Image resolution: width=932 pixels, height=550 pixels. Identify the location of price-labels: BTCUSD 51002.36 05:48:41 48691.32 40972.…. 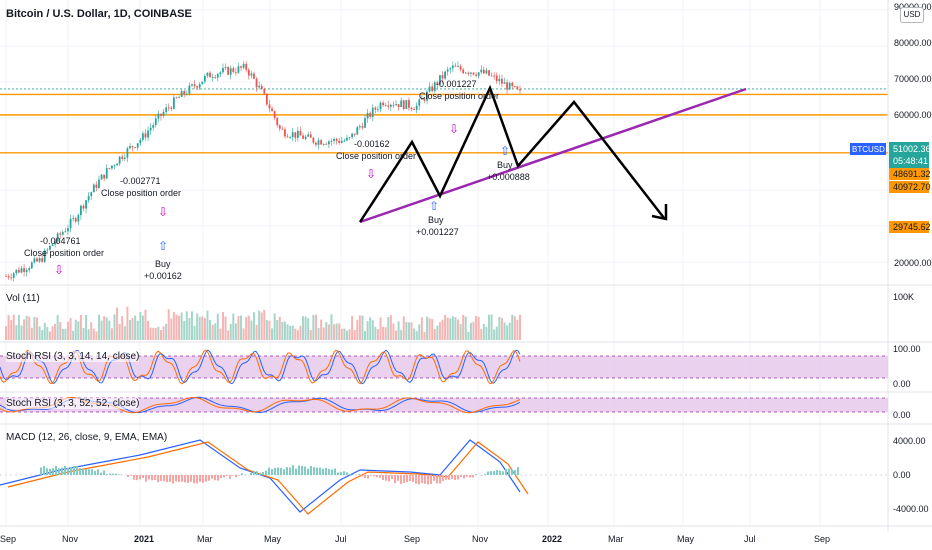
(890, 187).